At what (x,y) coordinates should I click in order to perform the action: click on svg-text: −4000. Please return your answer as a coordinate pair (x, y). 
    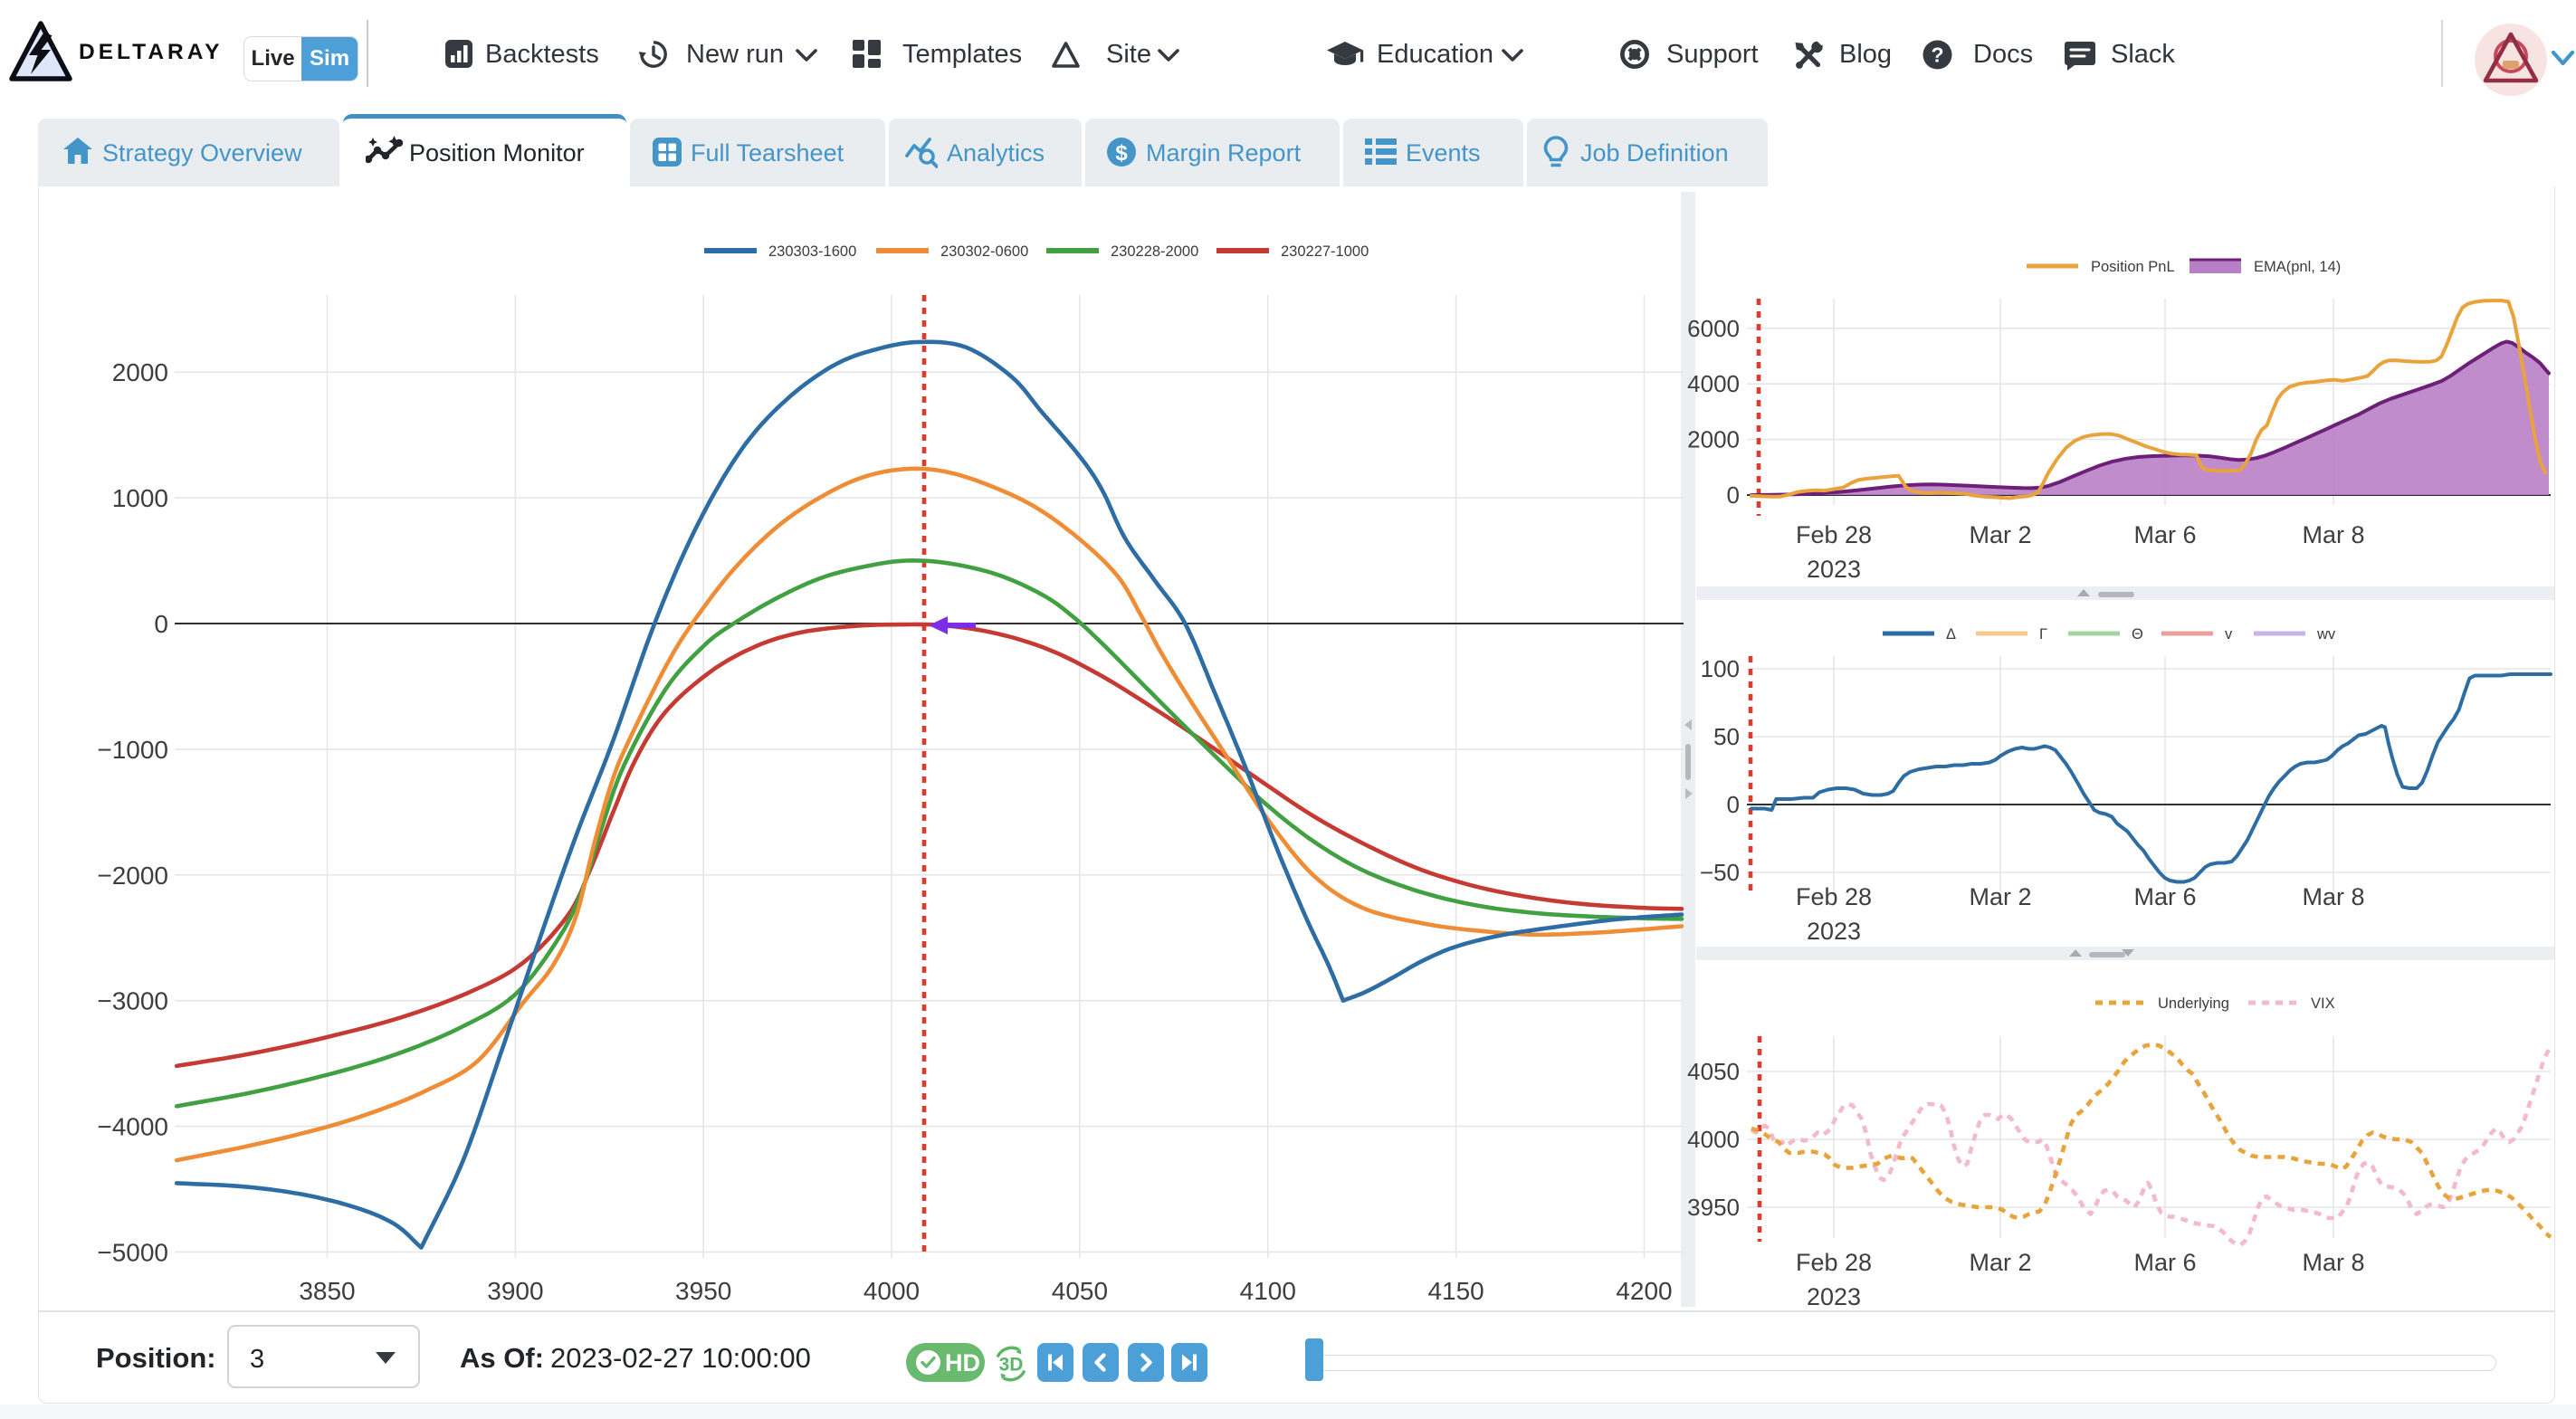
    Looking at the image, I should click on (132, 1127).